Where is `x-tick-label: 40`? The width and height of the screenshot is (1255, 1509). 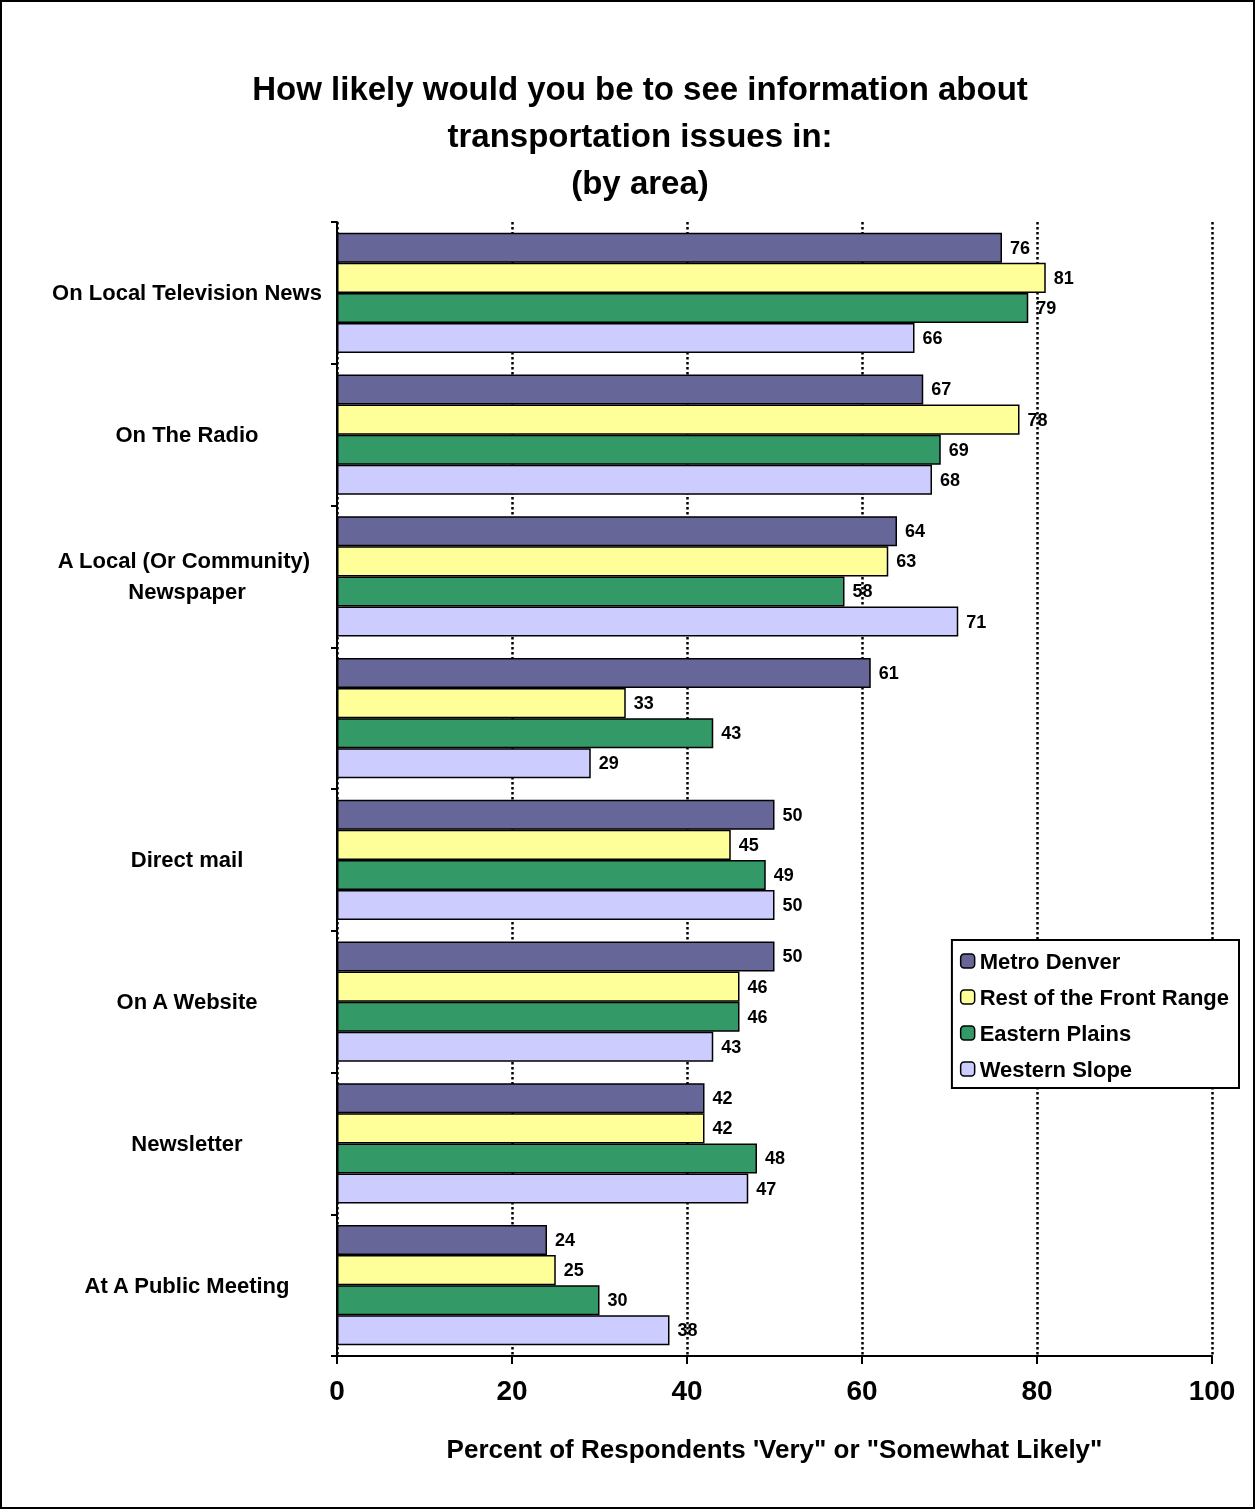 x-tick-label: 40 is located at coordinates (687, 1390).